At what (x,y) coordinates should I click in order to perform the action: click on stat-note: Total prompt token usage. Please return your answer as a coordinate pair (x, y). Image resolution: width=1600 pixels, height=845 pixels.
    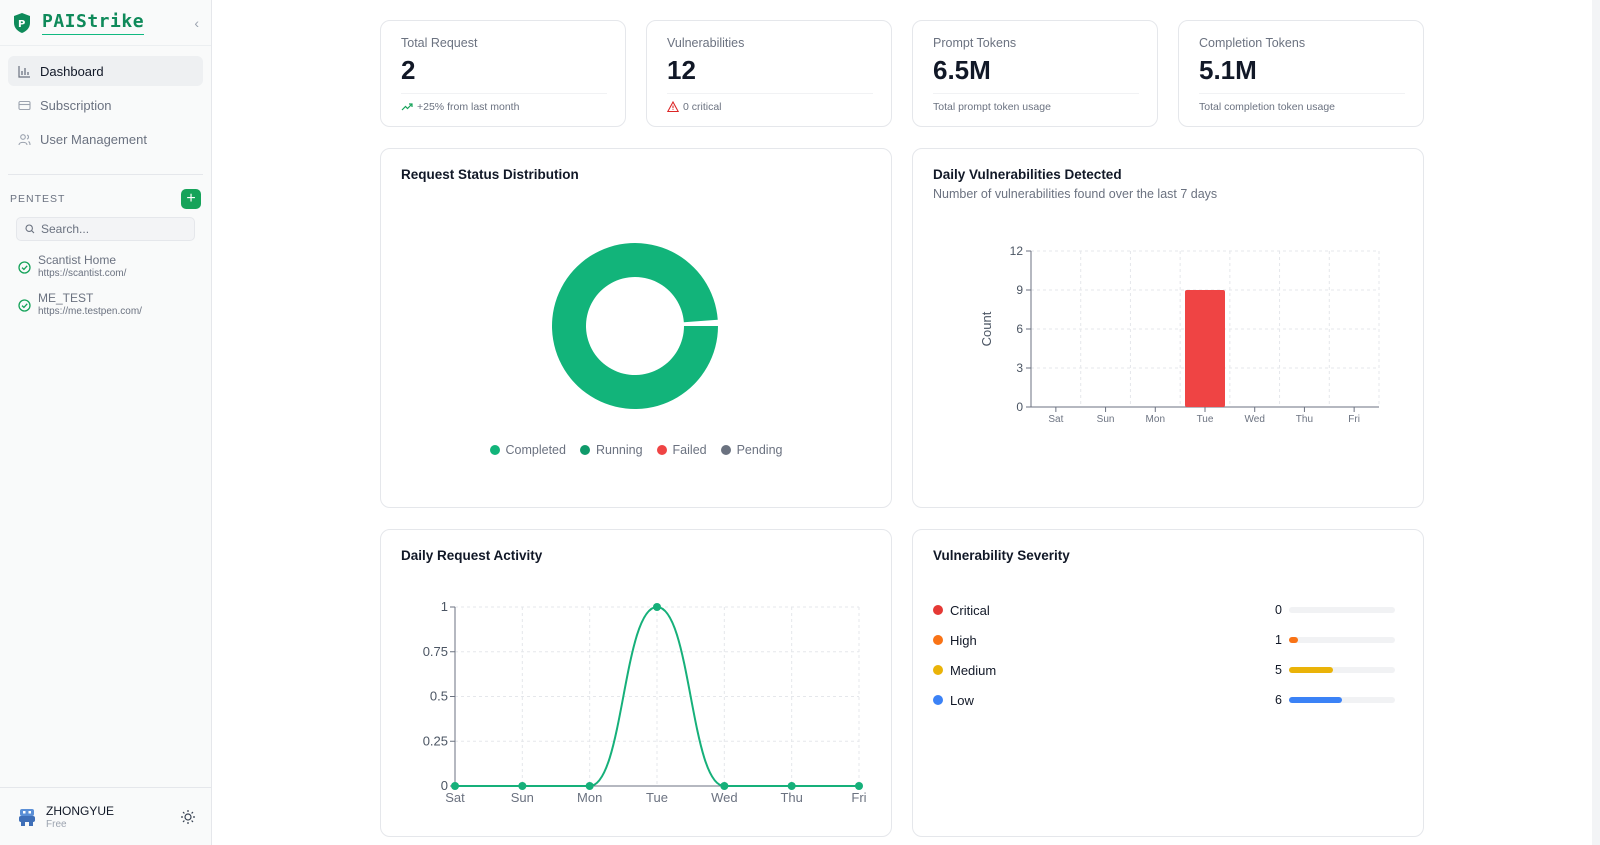
    Looking at the image, I should click on (992, 107).